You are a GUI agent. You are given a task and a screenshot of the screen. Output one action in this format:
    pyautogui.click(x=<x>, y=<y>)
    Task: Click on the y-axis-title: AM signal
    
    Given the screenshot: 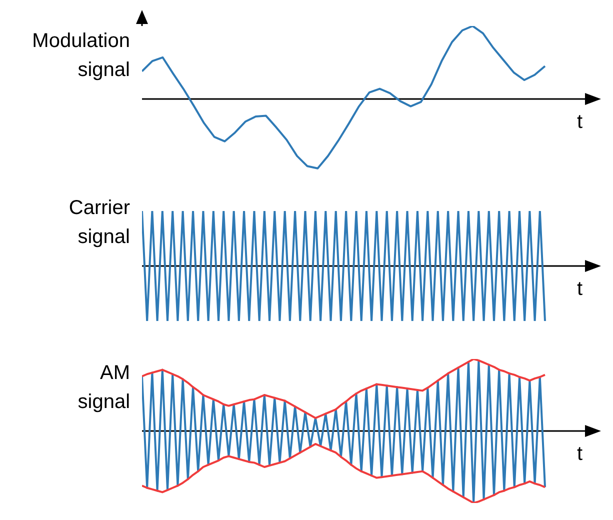 What is the action you would take?
    pyautogui.click(x=104, y=388)
    